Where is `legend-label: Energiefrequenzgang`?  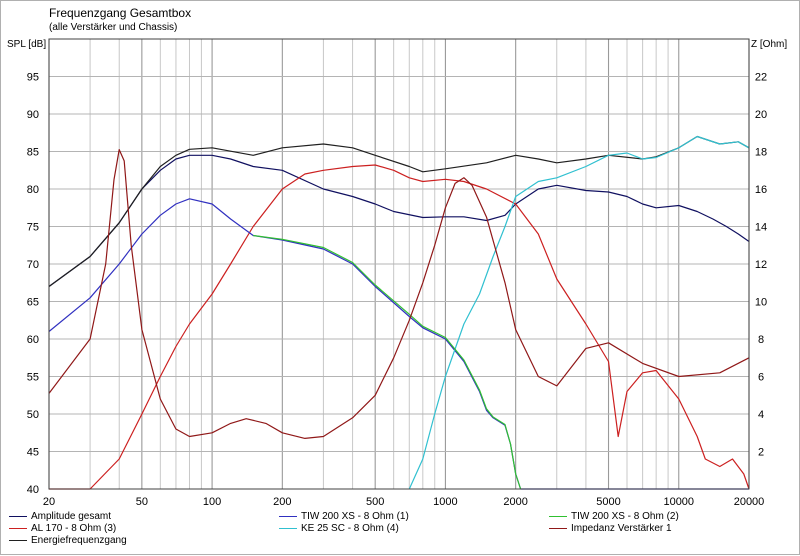
legend-label: Energiefrequenzgang is located at coordinates (79, 540).